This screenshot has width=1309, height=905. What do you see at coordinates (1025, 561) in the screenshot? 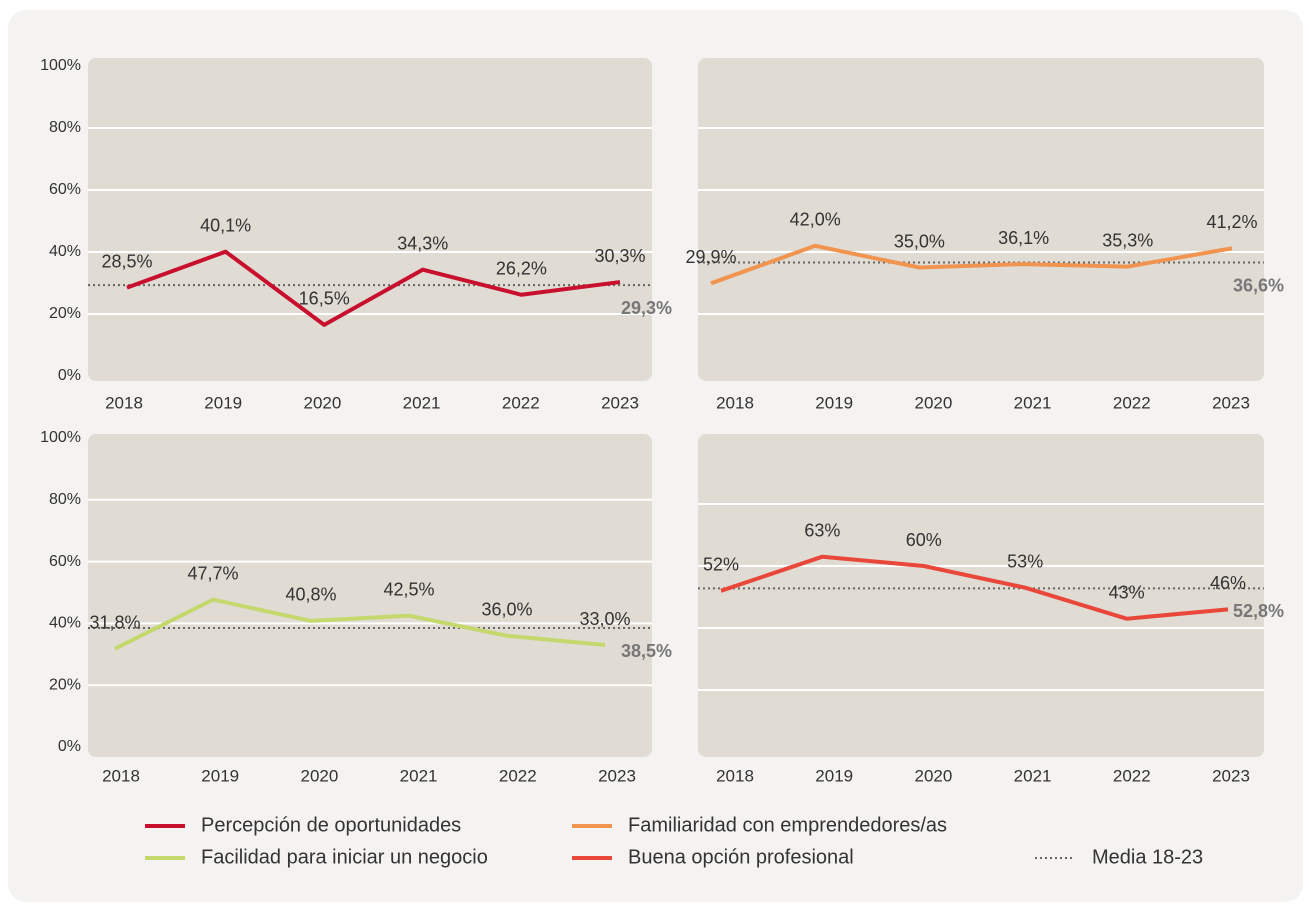
I see `data-label: 53%` at bounding box center [1025, 561].